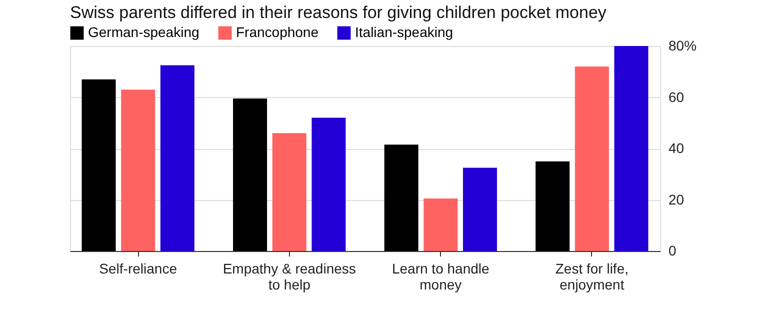 The width and height of the screenshot is (768, 336). I want to click on y-tick-label: 60, so click(676, 96).